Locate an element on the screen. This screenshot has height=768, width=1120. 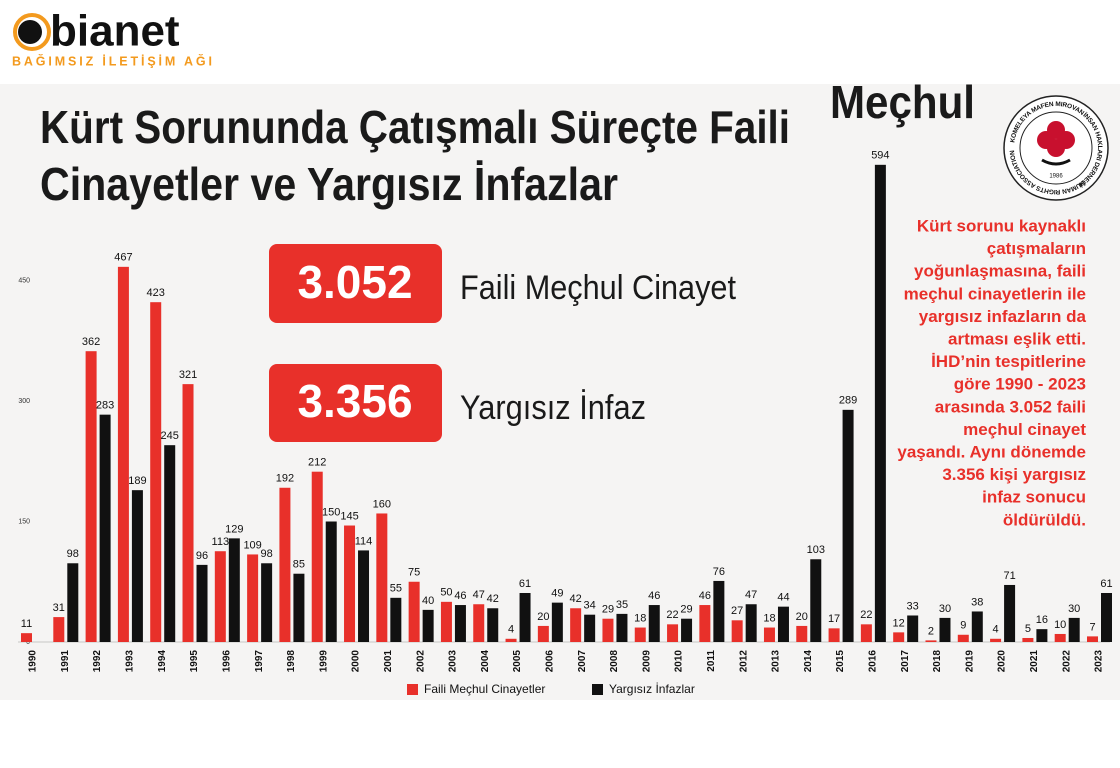
y-tick-label: 450 is located at coordinates (24, 280).